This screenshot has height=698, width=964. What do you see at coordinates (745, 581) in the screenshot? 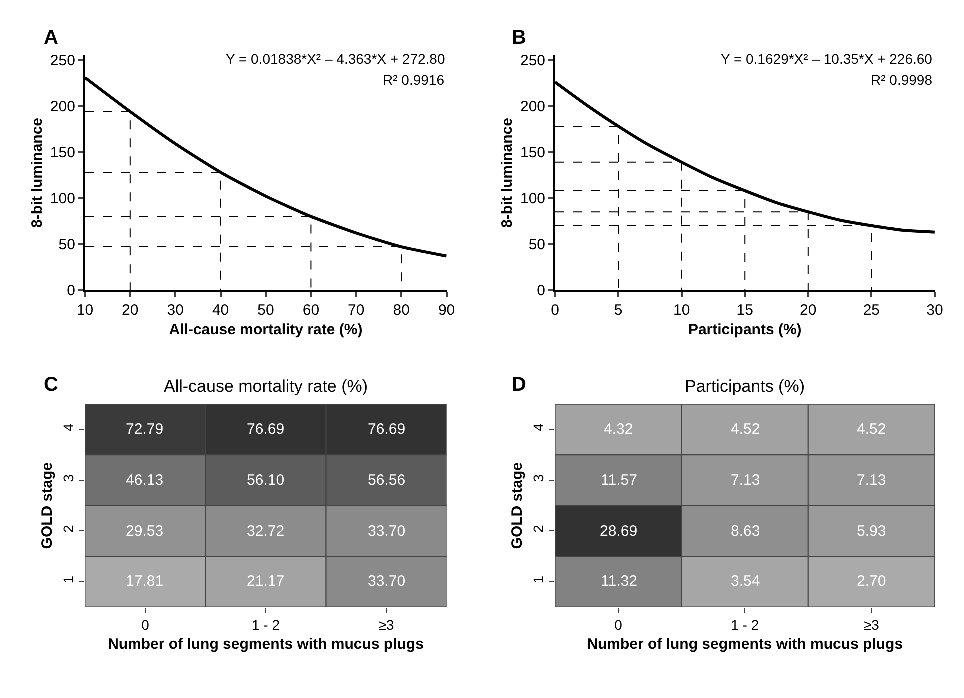
I see `data-label: 3.54` at bounding box center [745, 581].